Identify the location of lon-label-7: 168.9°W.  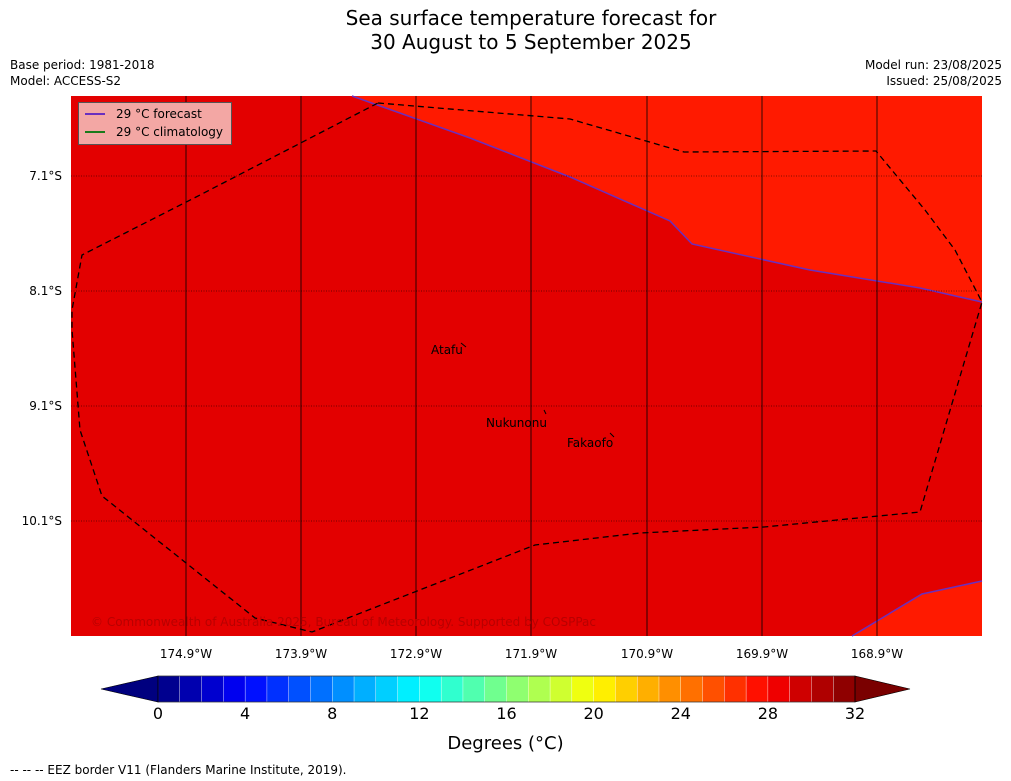
(877, 654).